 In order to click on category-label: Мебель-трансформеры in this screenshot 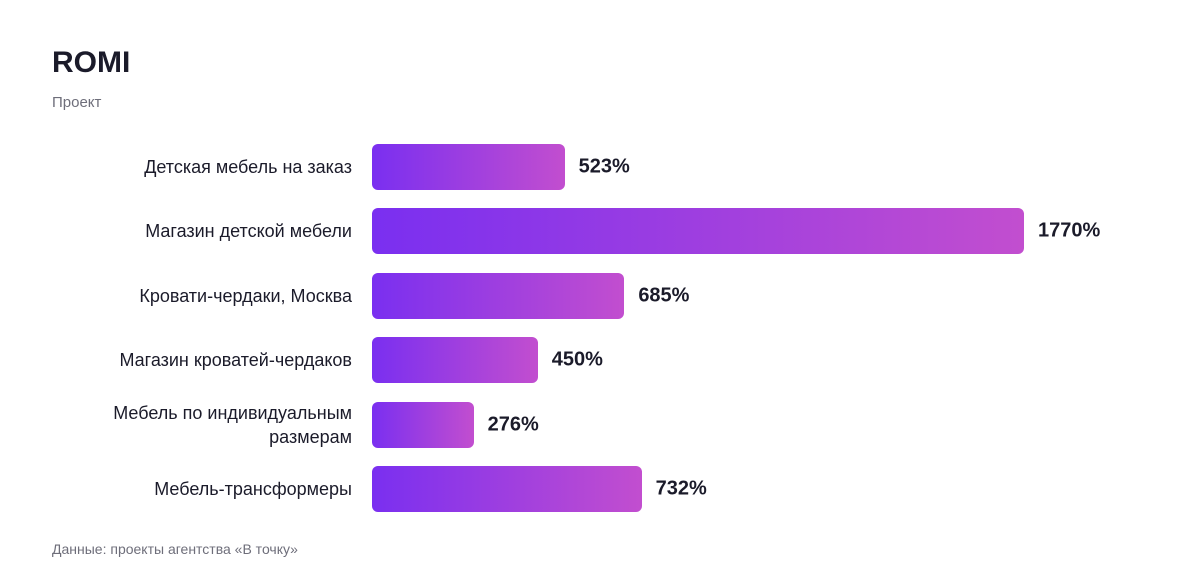, I will do `click(253, 489)`.